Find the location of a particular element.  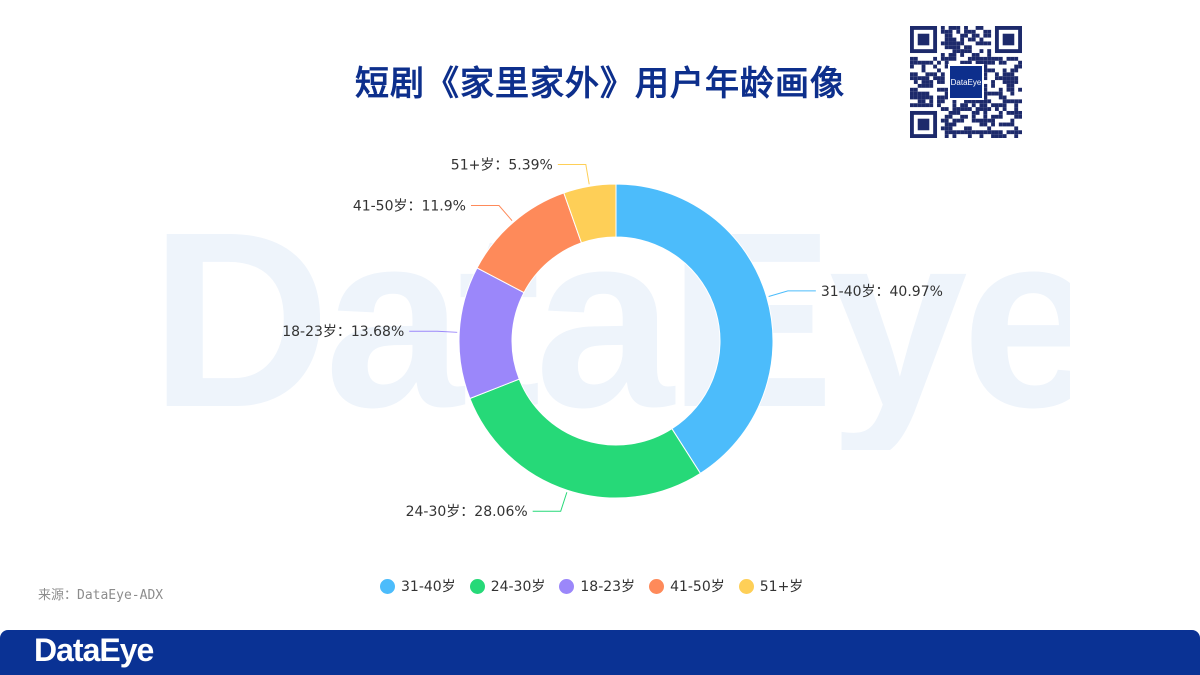

footer-bar: DataEye is located at coordinates (600, 652).